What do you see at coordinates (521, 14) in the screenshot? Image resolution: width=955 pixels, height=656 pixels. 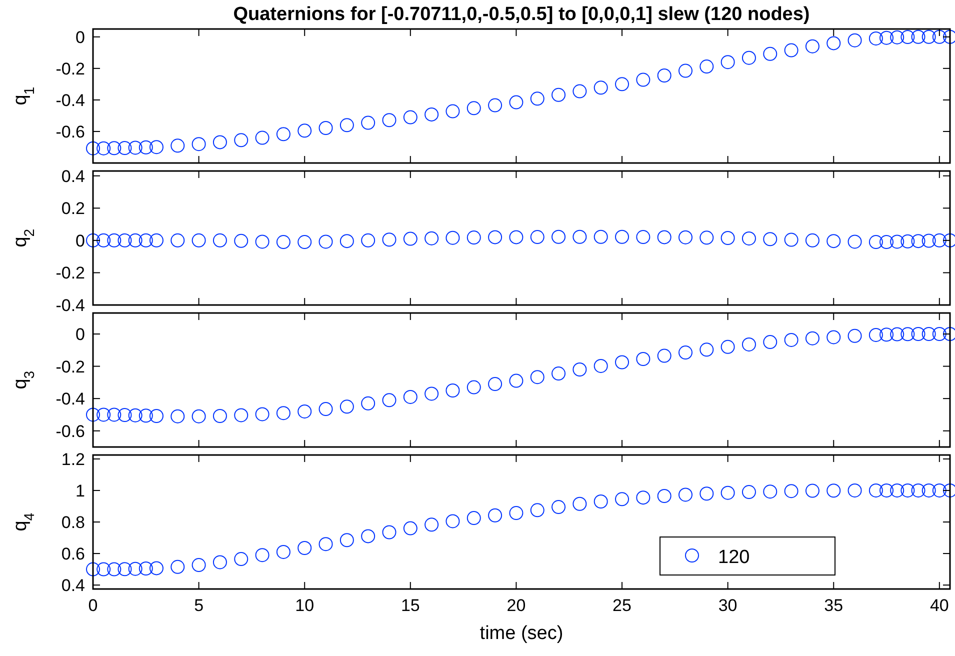 I see `chart-title: Quaternions for [-0.70711,0,-0.5,0.5] to [0,0,0,1] slew (120 nodes)` at bounding box center [521, 14].